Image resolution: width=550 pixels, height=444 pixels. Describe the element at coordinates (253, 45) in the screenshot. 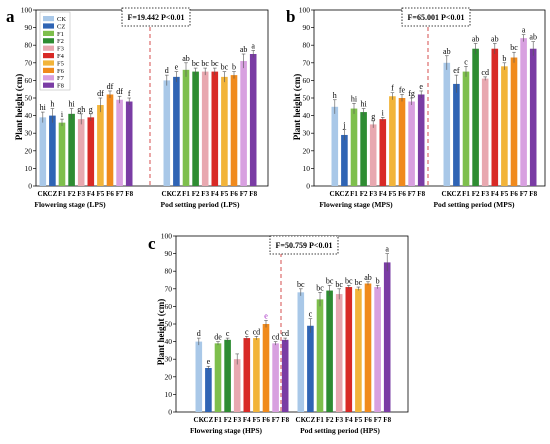

I see `significance-letter: a` at that location.